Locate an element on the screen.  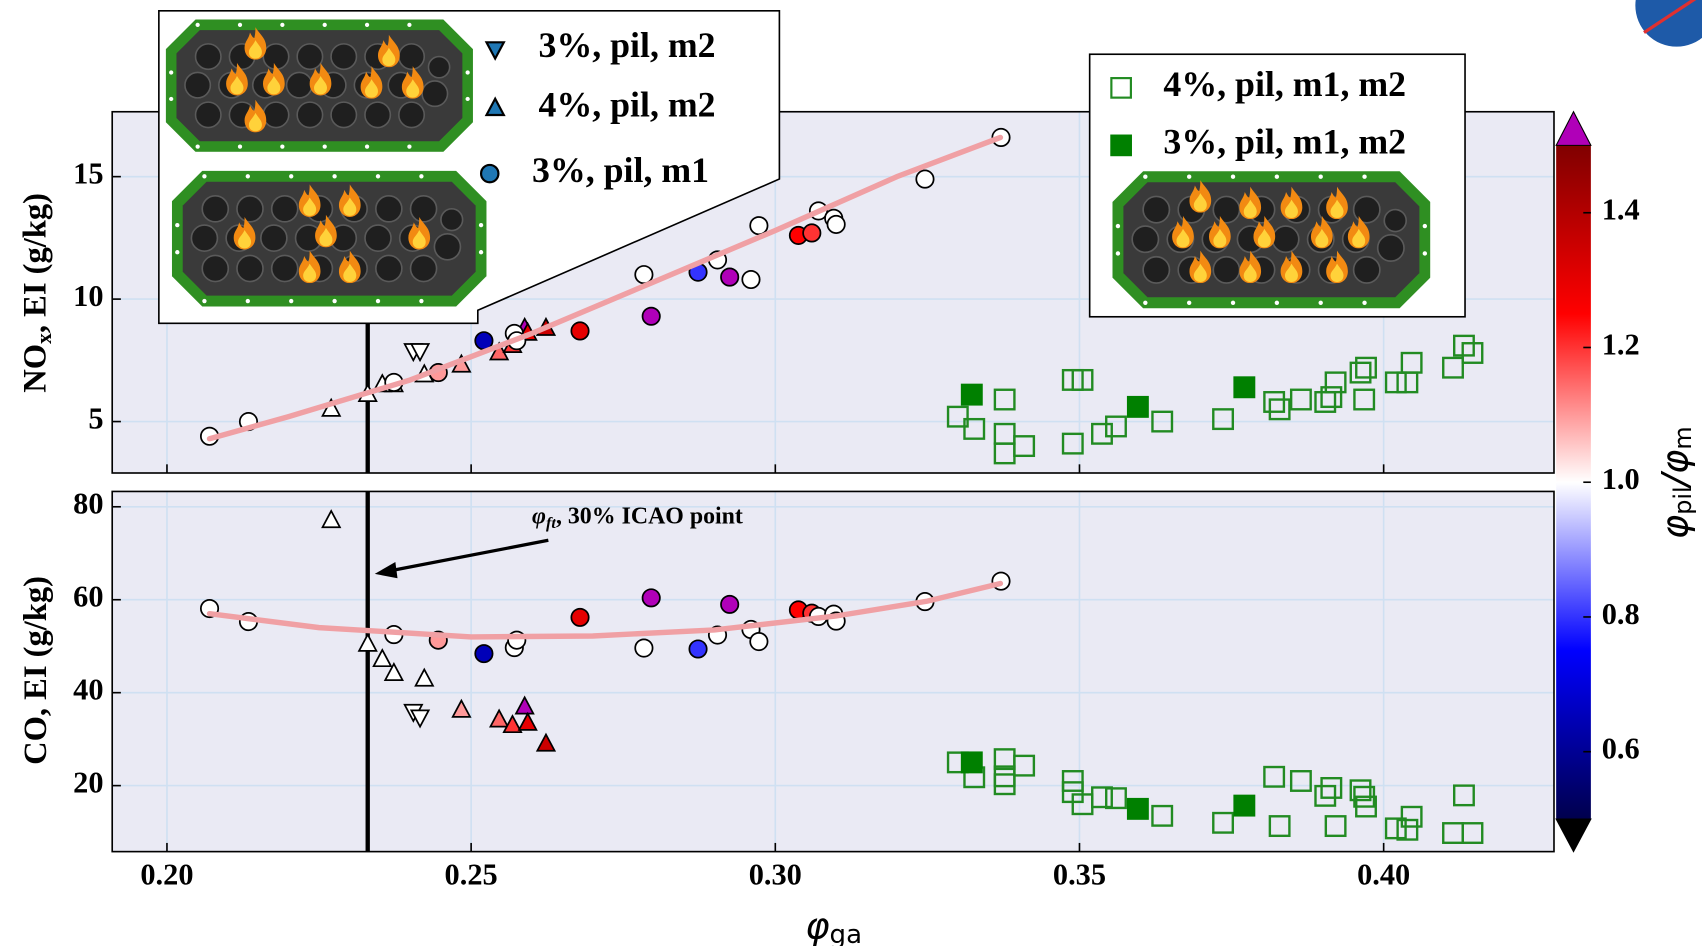
logo-swoosh is located at coordinates (1670, 17).